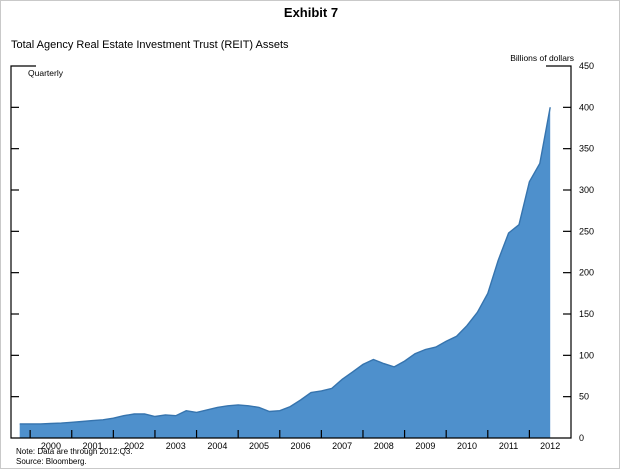  What do you see at coordinates (586, 355) in the screenshot?
I see `y-axis-tick-label: 100` at bounding box center [586, 355].